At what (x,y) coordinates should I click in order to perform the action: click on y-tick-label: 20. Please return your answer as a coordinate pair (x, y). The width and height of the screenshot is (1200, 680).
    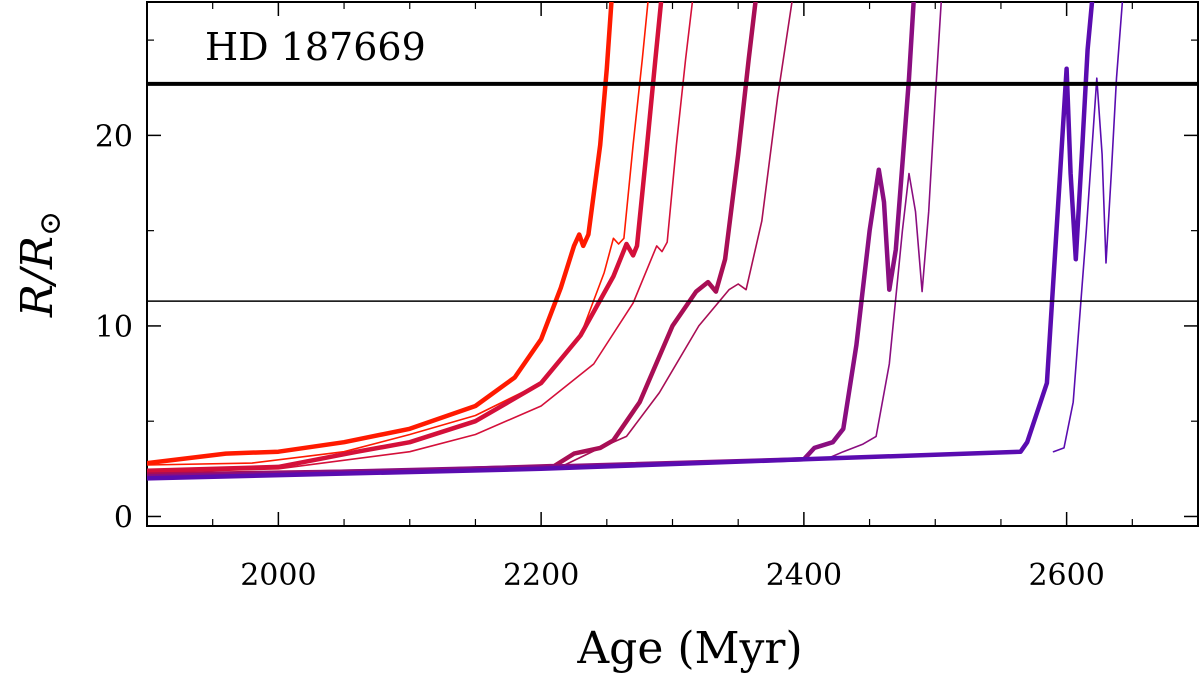
    Looking at the image, I should click on (114, 136).